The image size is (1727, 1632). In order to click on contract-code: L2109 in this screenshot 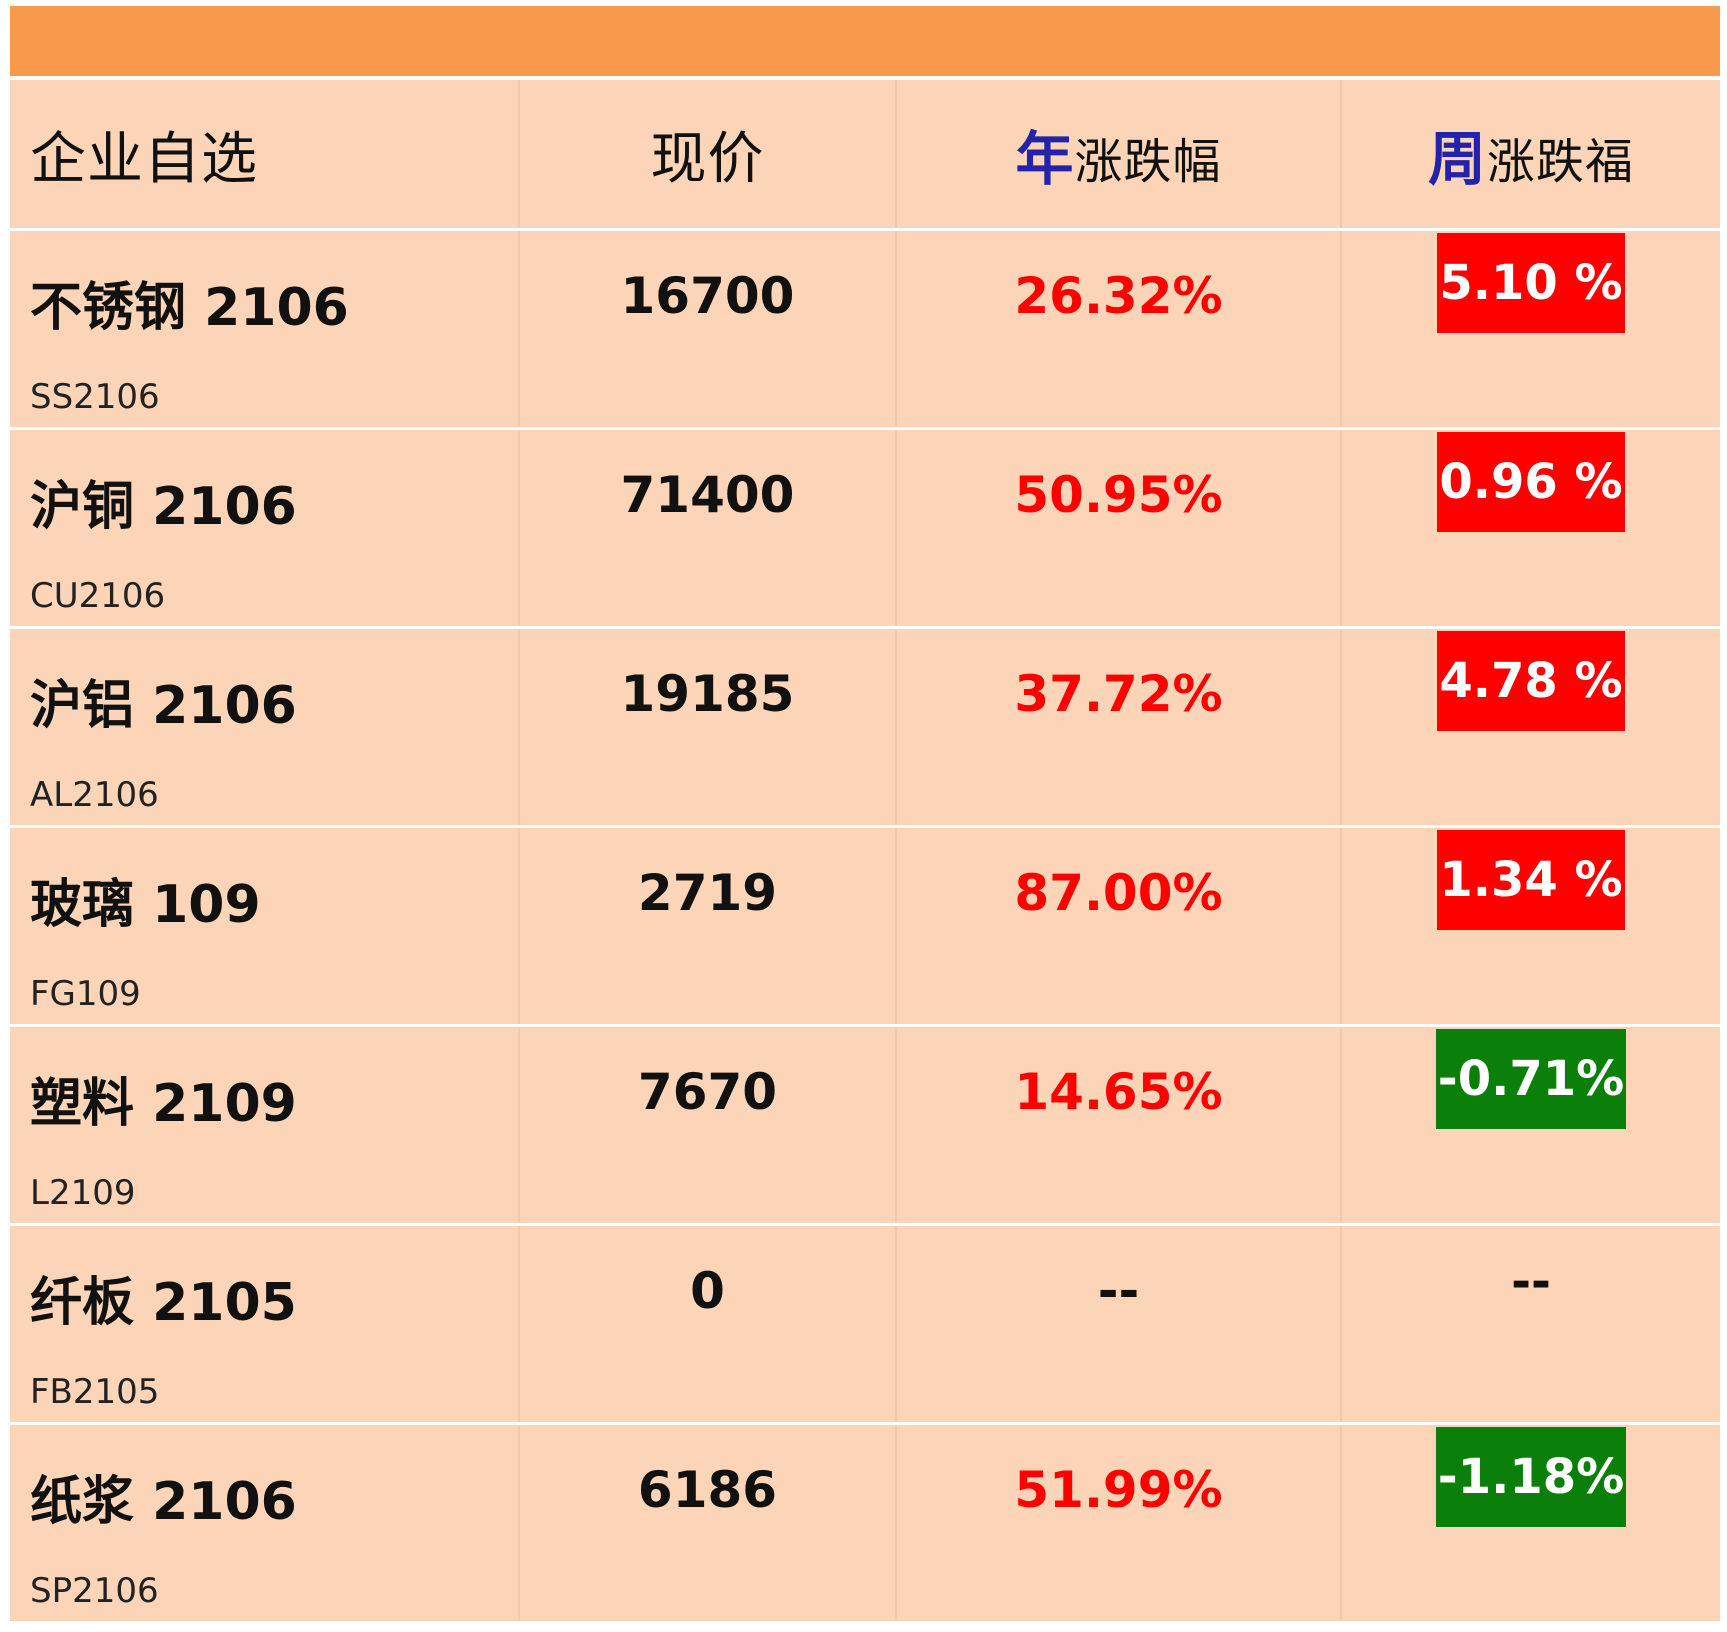, I will do `click(83, 1193)`.